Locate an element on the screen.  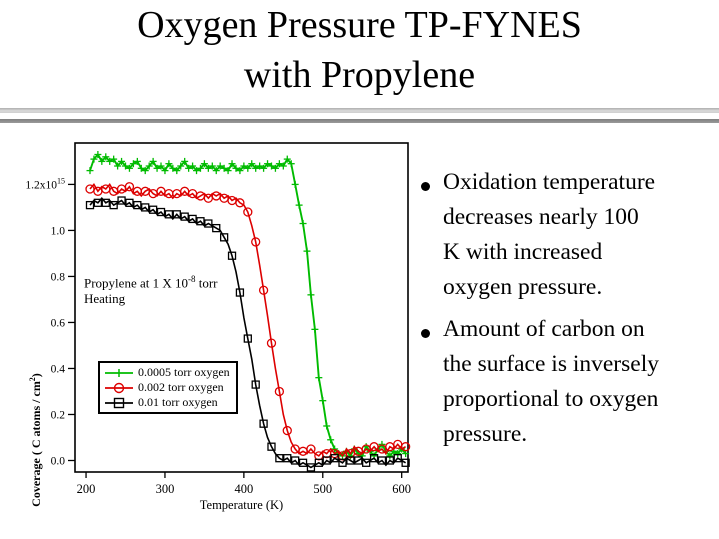
y-tick-label: 0.0 is located at coordinates (58, 461).